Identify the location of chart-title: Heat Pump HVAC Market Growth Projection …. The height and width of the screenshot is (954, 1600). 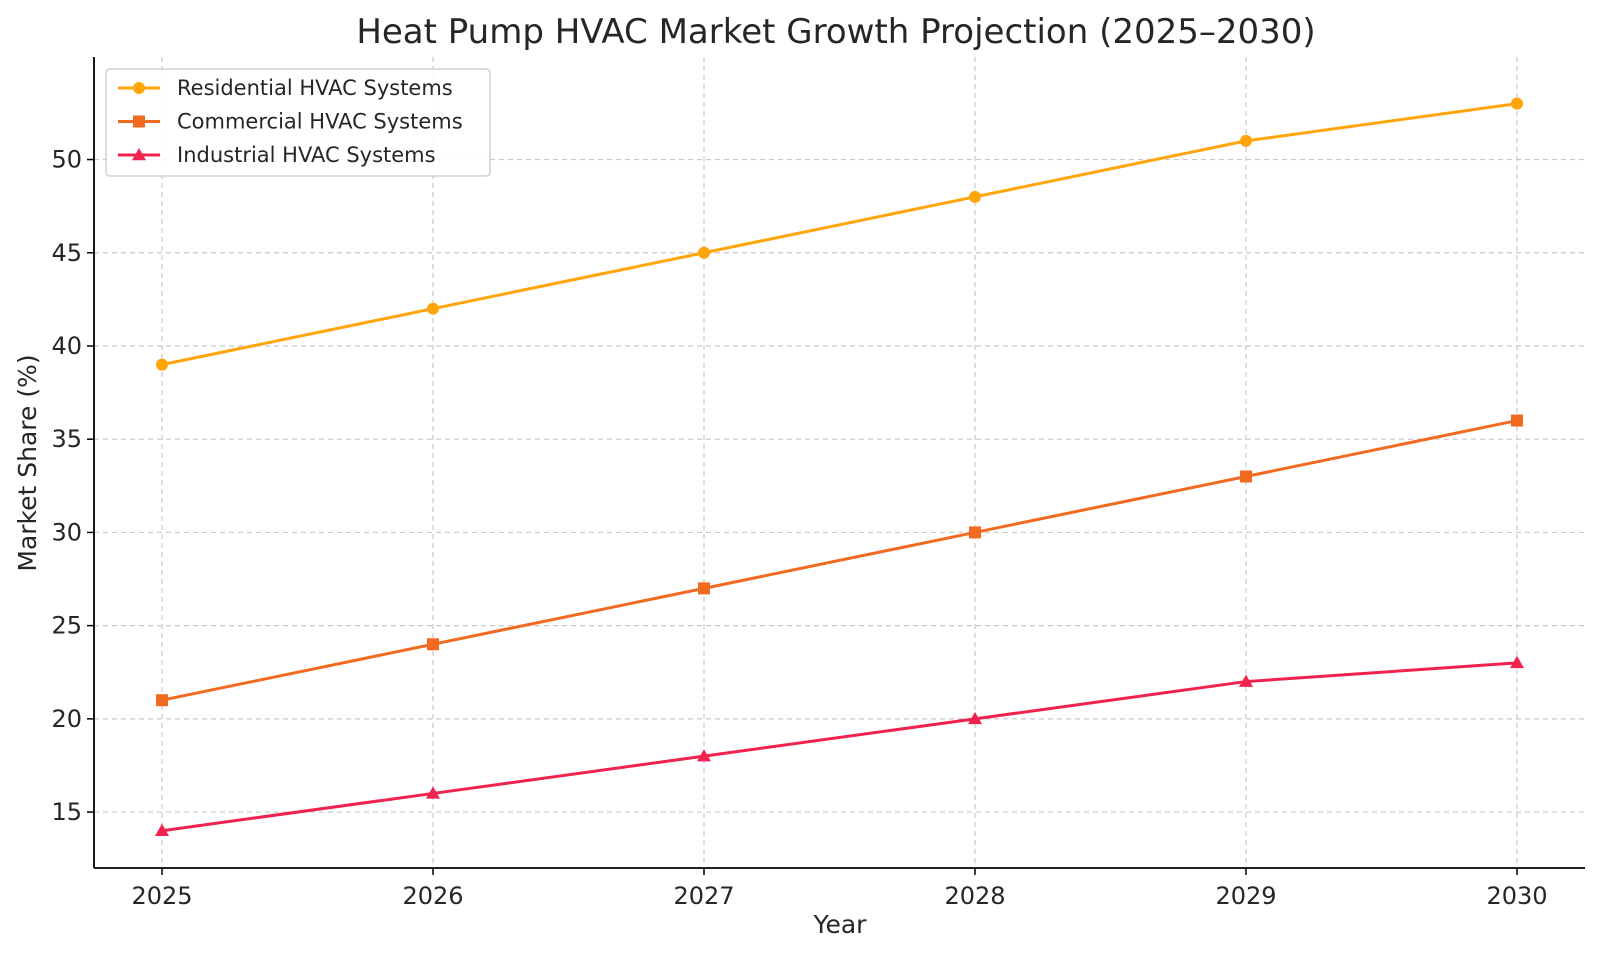
(835, 32).